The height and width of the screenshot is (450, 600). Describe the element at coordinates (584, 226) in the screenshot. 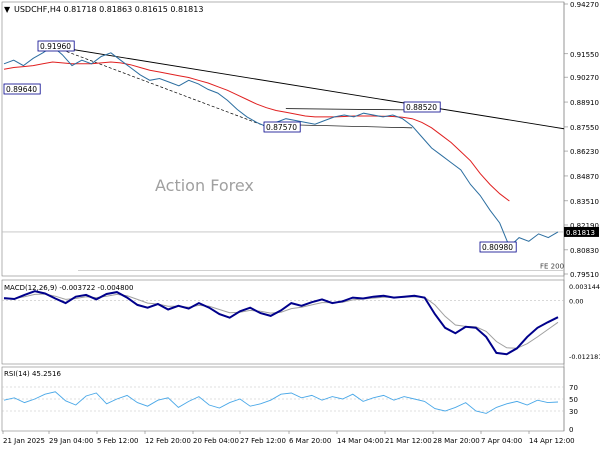

I see `price-y-tick-label: 0.82190` at that location.